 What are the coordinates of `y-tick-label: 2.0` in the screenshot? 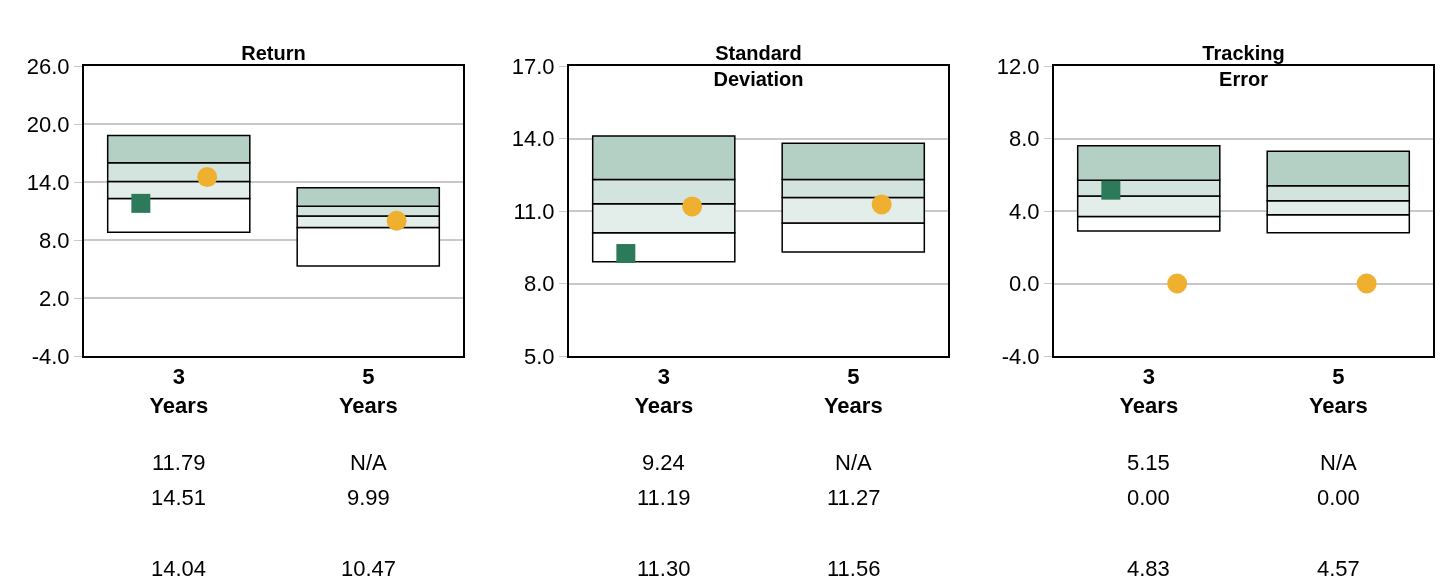 It's located at (54, 298).